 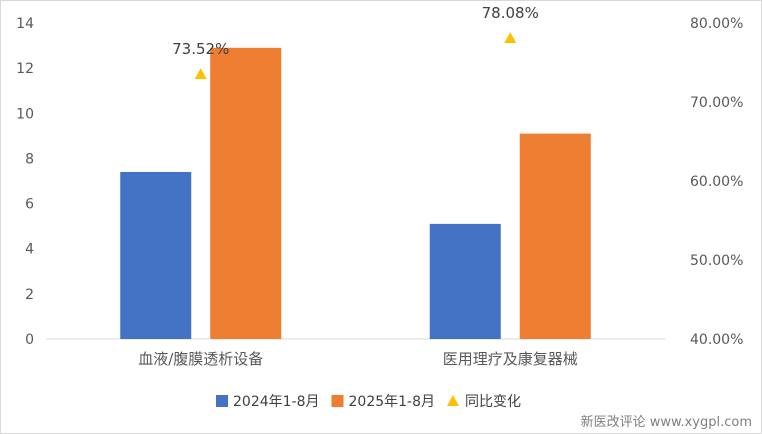 What do you see at coordinates (493, 402) in the screenshot?
I see `legend-label: 同比变化` at bounding box center [493, 402].